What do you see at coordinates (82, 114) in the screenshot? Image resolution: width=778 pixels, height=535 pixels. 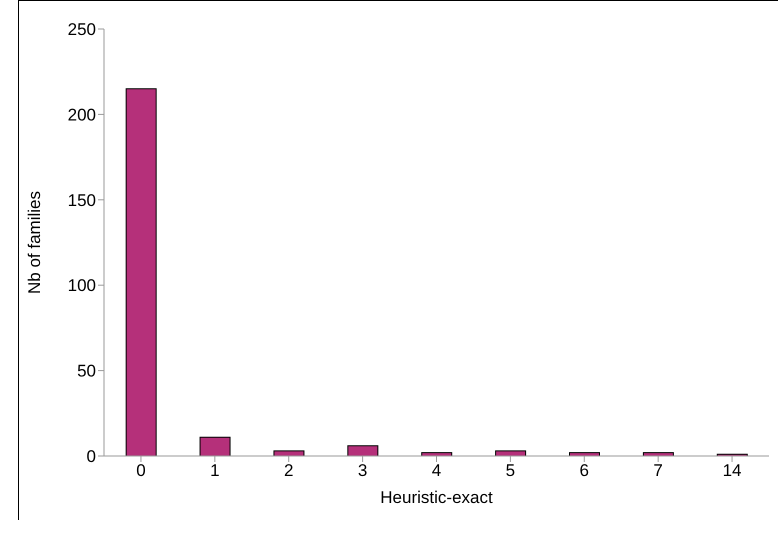 I see `y-tick-label: 200` at bounding box center [82, 114].